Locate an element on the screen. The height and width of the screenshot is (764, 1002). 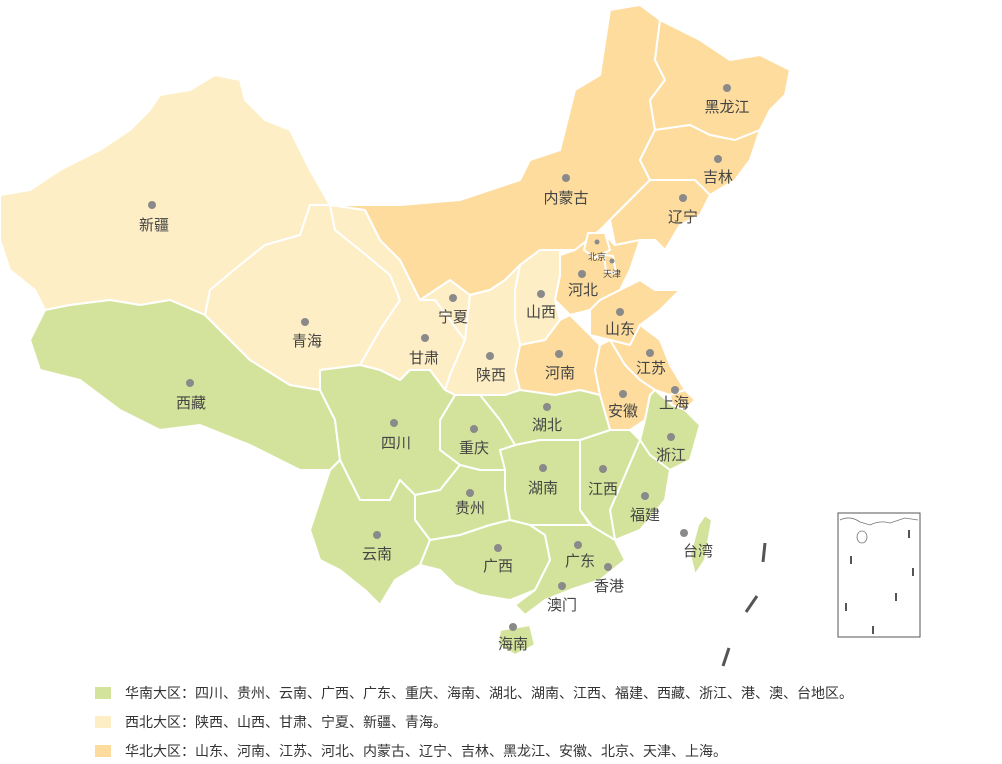
province-marker-chongqing is located at coordinates (474, 429).